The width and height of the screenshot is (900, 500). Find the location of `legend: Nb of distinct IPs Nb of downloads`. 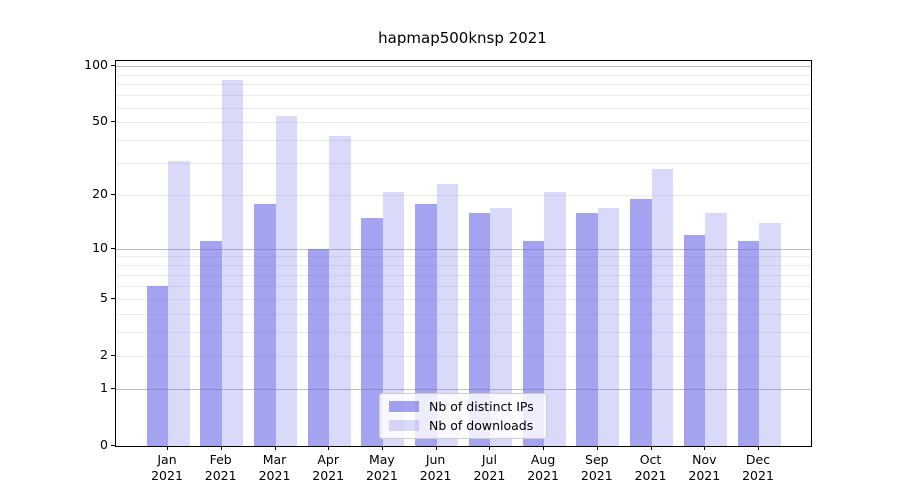

legend: Nb of distinct IPs Nb of downloads is located at coordinates (463, 416).